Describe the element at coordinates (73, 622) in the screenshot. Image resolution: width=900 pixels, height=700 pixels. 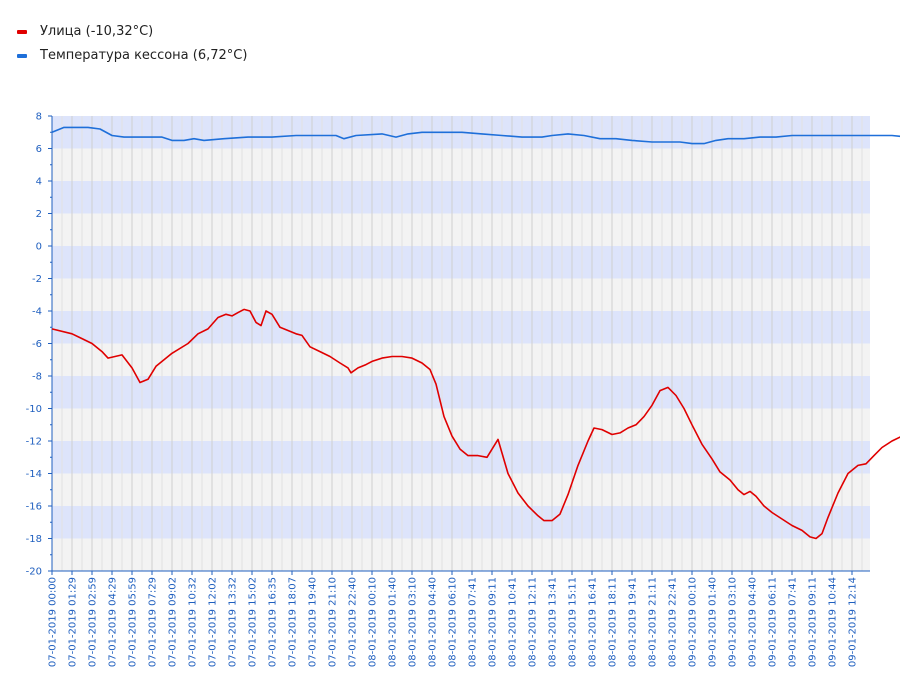
I see `x-tick-label: 07-01-2019 01:29` at that location.